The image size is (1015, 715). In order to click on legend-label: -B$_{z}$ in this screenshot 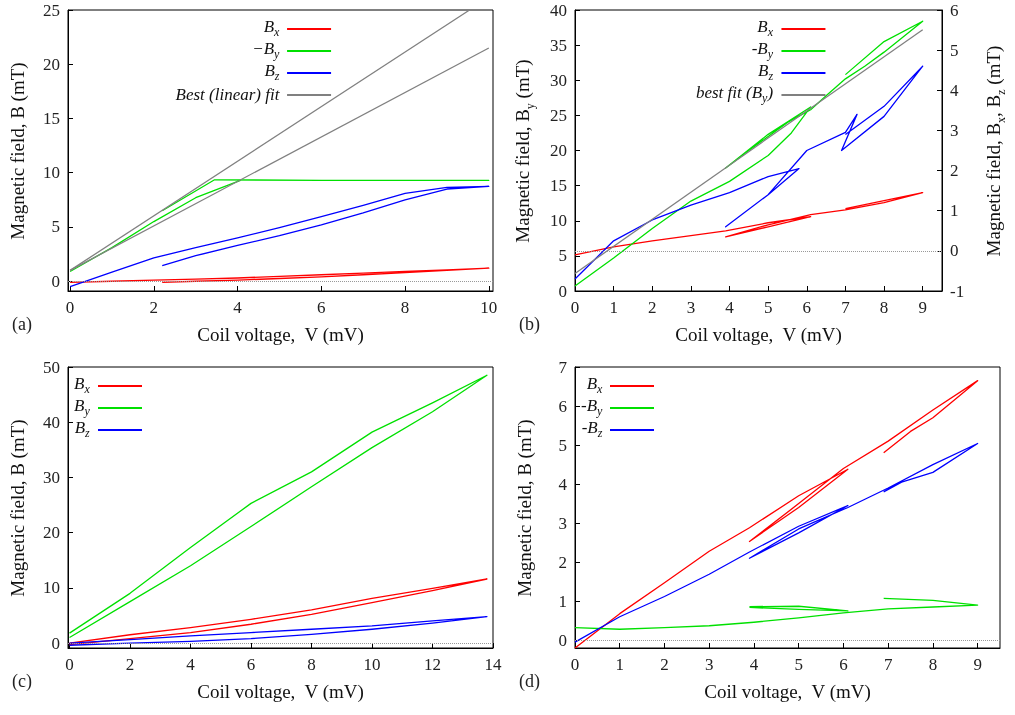, I will do `click(592, 430)`.